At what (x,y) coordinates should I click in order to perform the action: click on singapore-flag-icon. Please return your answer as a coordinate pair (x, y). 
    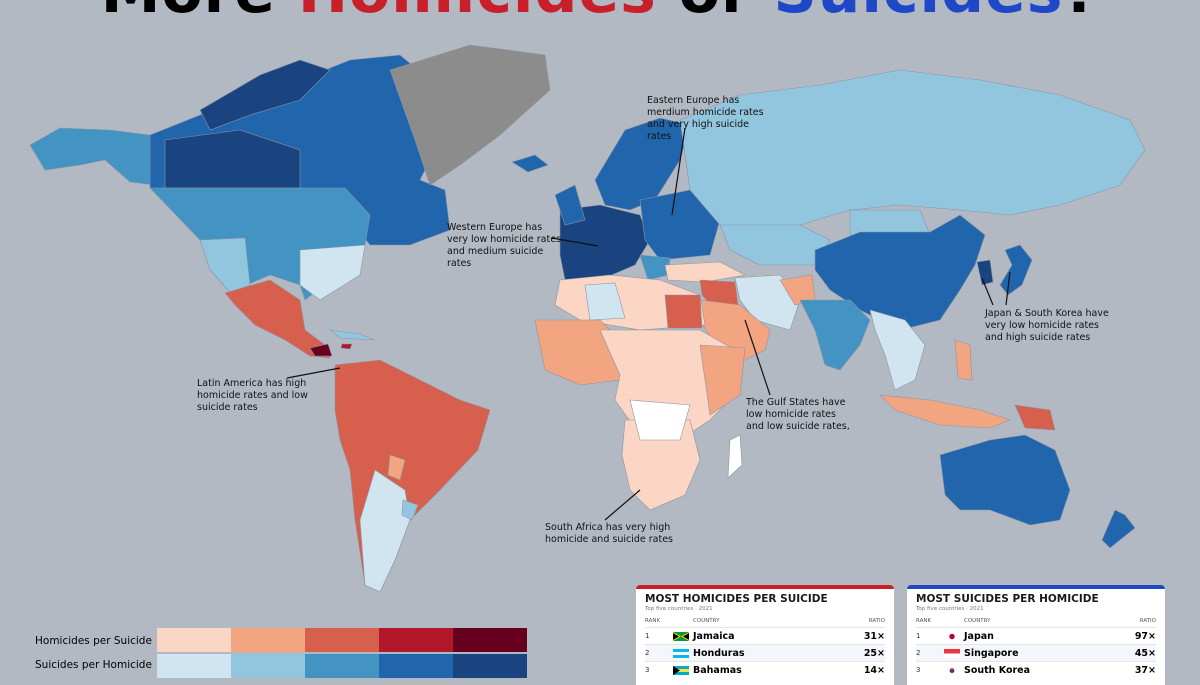
    Looking at the image, I should click on (952, 653).